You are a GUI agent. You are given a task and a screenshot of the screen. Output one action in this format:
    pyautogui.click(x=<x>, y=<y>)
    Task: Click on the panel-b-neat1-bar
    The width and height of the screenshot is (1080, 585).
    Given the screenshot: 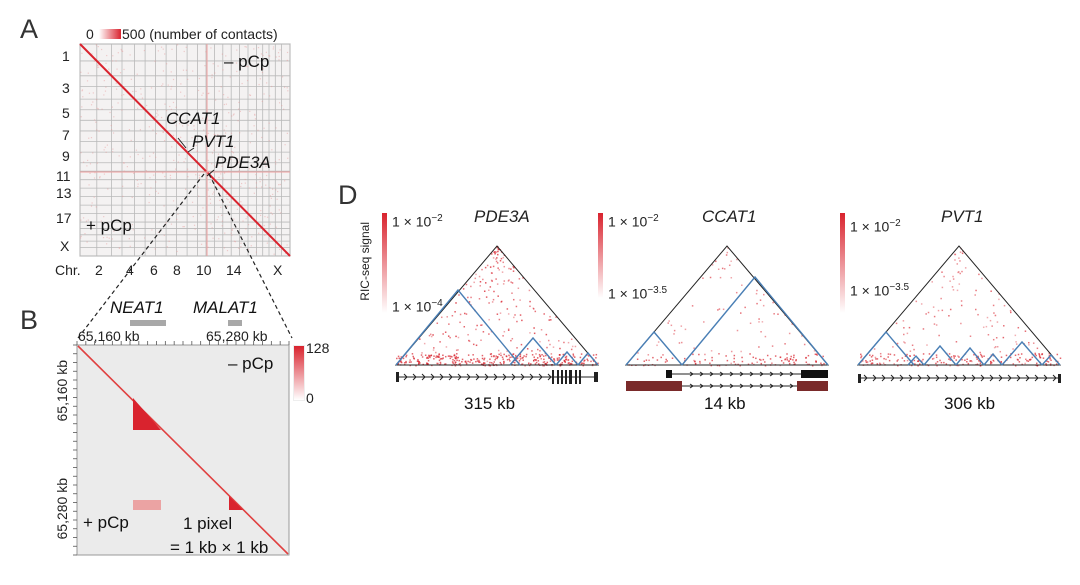 What is the action you would take?
    pyautogui.click(x=148, y=323)
    